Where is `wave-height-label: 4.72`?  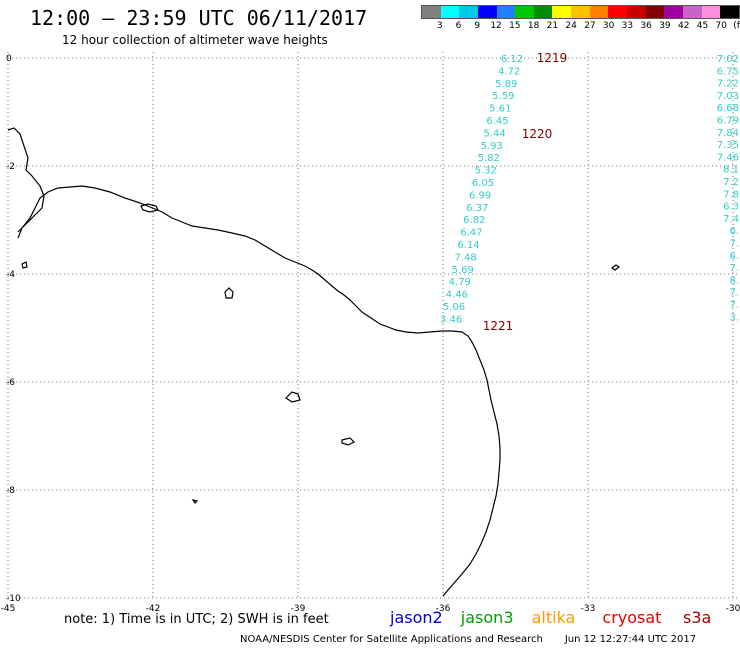
wave-height-label: 4.72 is located at coordinates (509, 71).